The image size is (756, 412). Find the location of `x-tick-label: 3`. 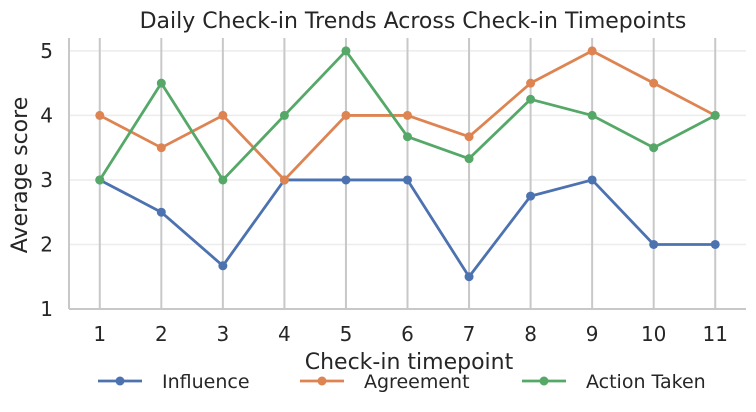

x-tick-label: 3 is located at coordinates (222, 334).